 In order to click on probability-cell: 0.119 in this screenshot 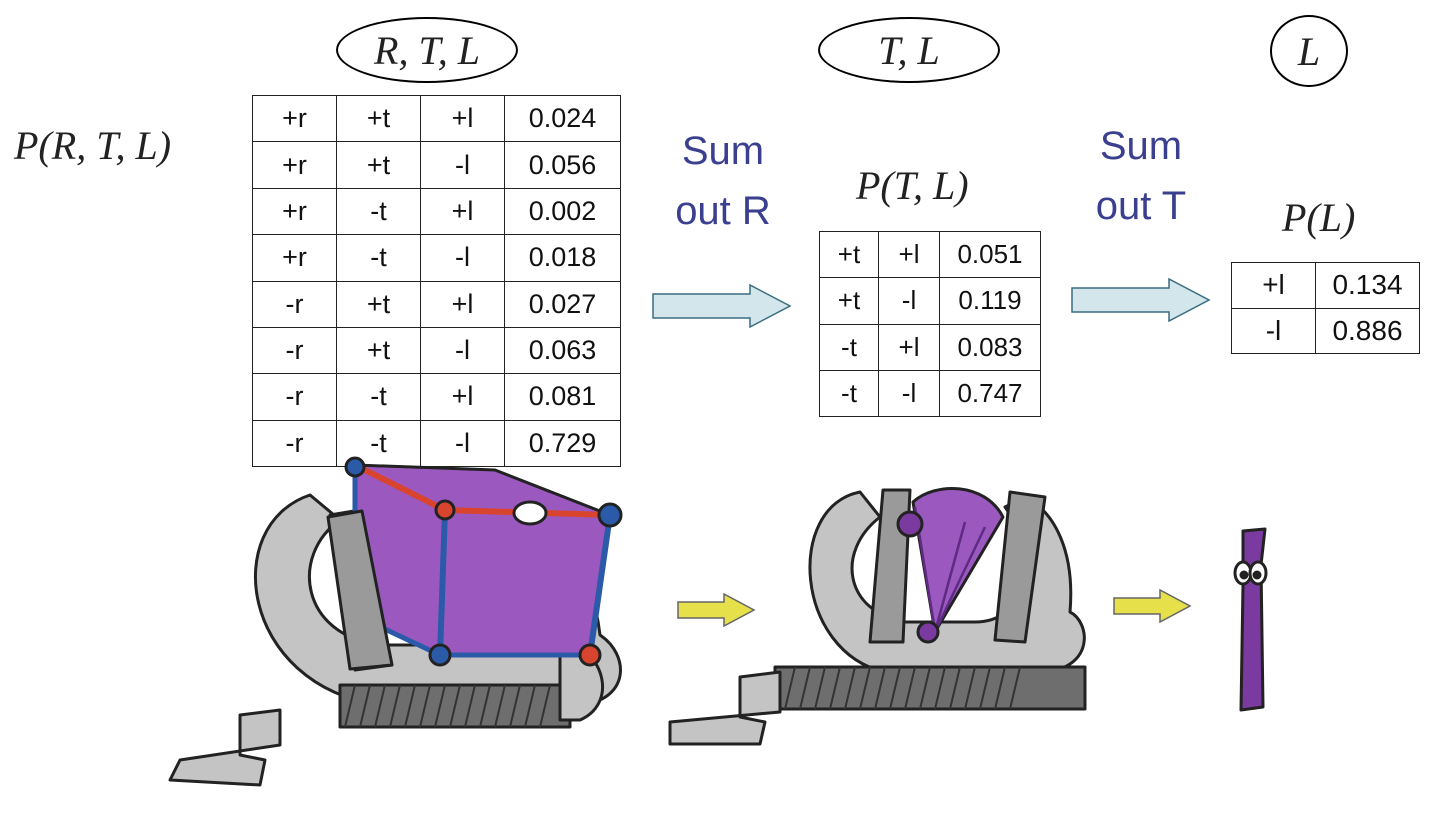, I will do `click(990, 301)`.